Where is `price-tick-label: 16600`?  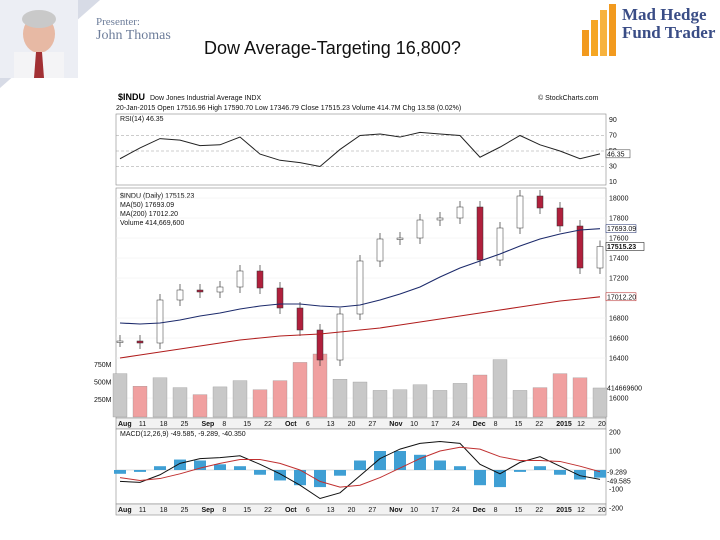 price-tick-label: 16600 is located at coordinates (619, 339).